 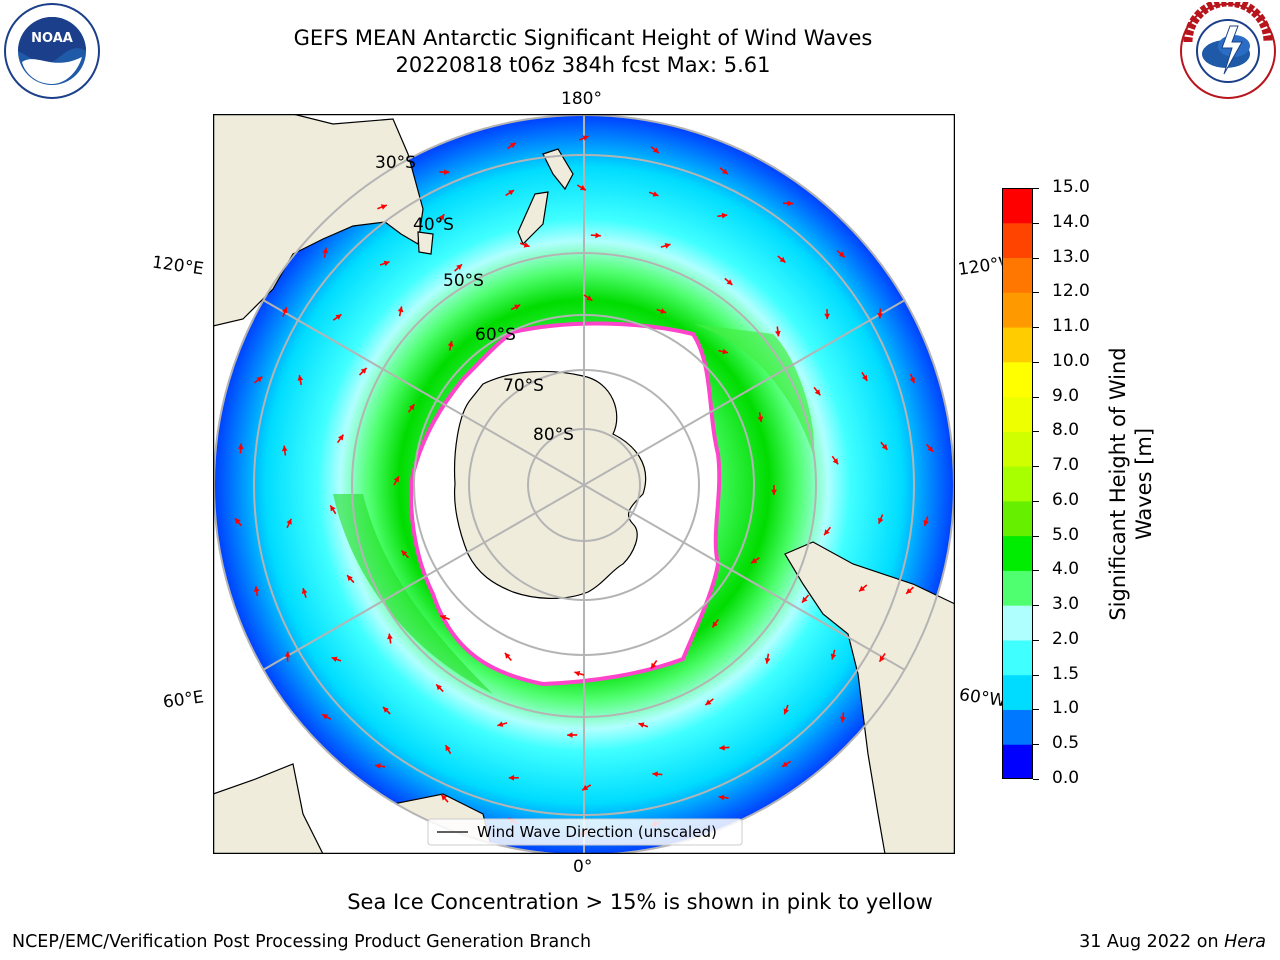 I want to click on colorbar-tick-label: 15.0, so click(x=1071, y=187).